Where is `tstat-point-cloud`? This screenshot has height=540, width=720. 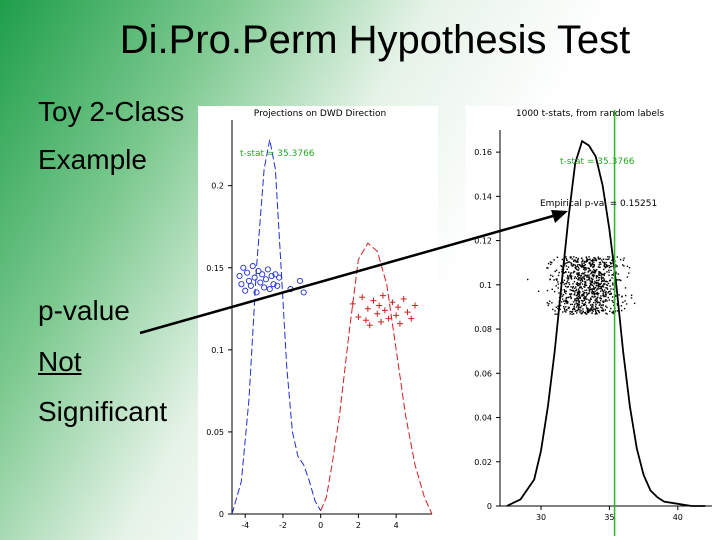 tstat-point-cloud is located at coordinates (581, 285).